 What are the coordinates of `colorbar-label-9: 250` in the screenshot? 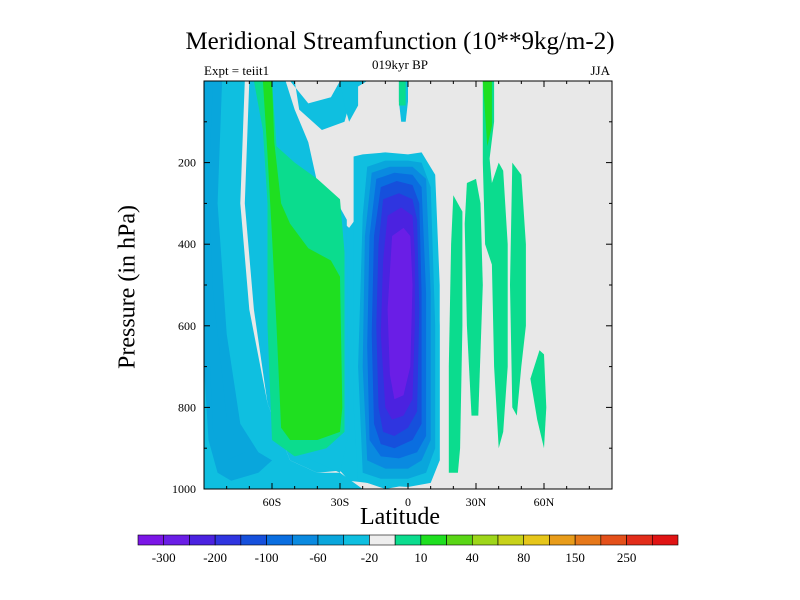 It's located at (627, 557).